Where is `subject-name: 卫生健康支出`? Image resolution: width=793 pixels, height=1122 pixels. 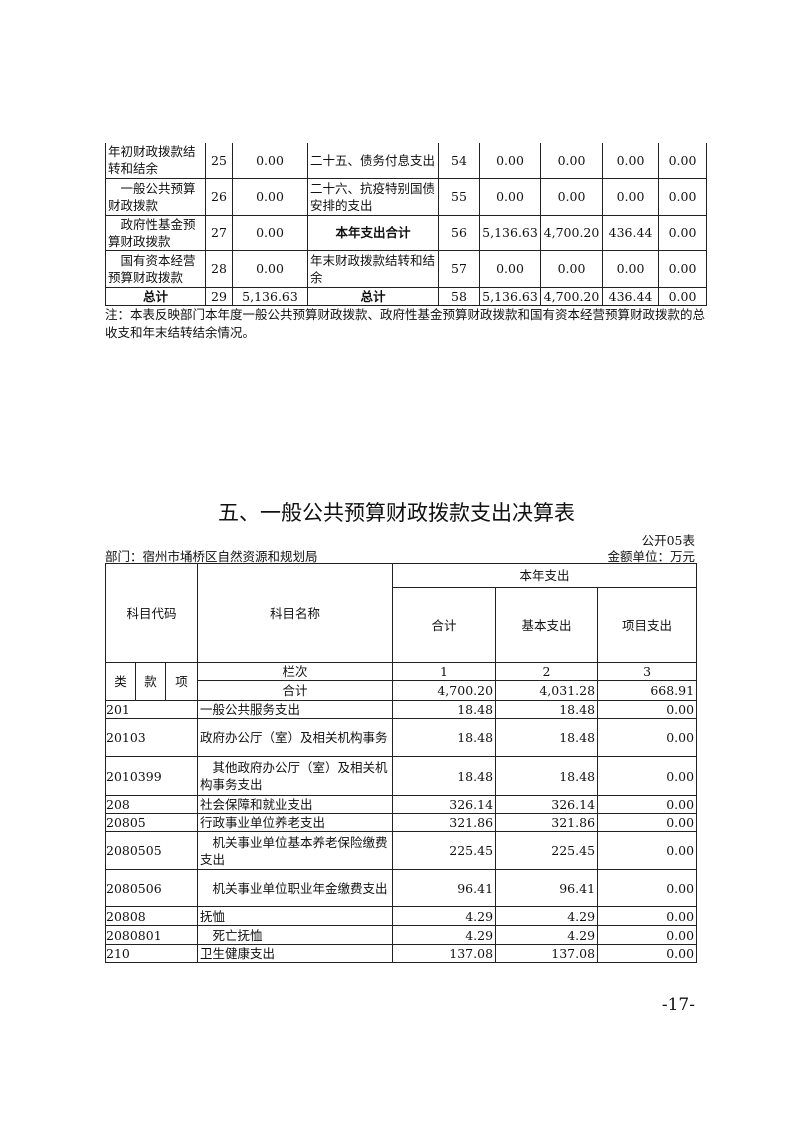
subject-name: 卫生健康支出 is located at coordinates (295, 953).